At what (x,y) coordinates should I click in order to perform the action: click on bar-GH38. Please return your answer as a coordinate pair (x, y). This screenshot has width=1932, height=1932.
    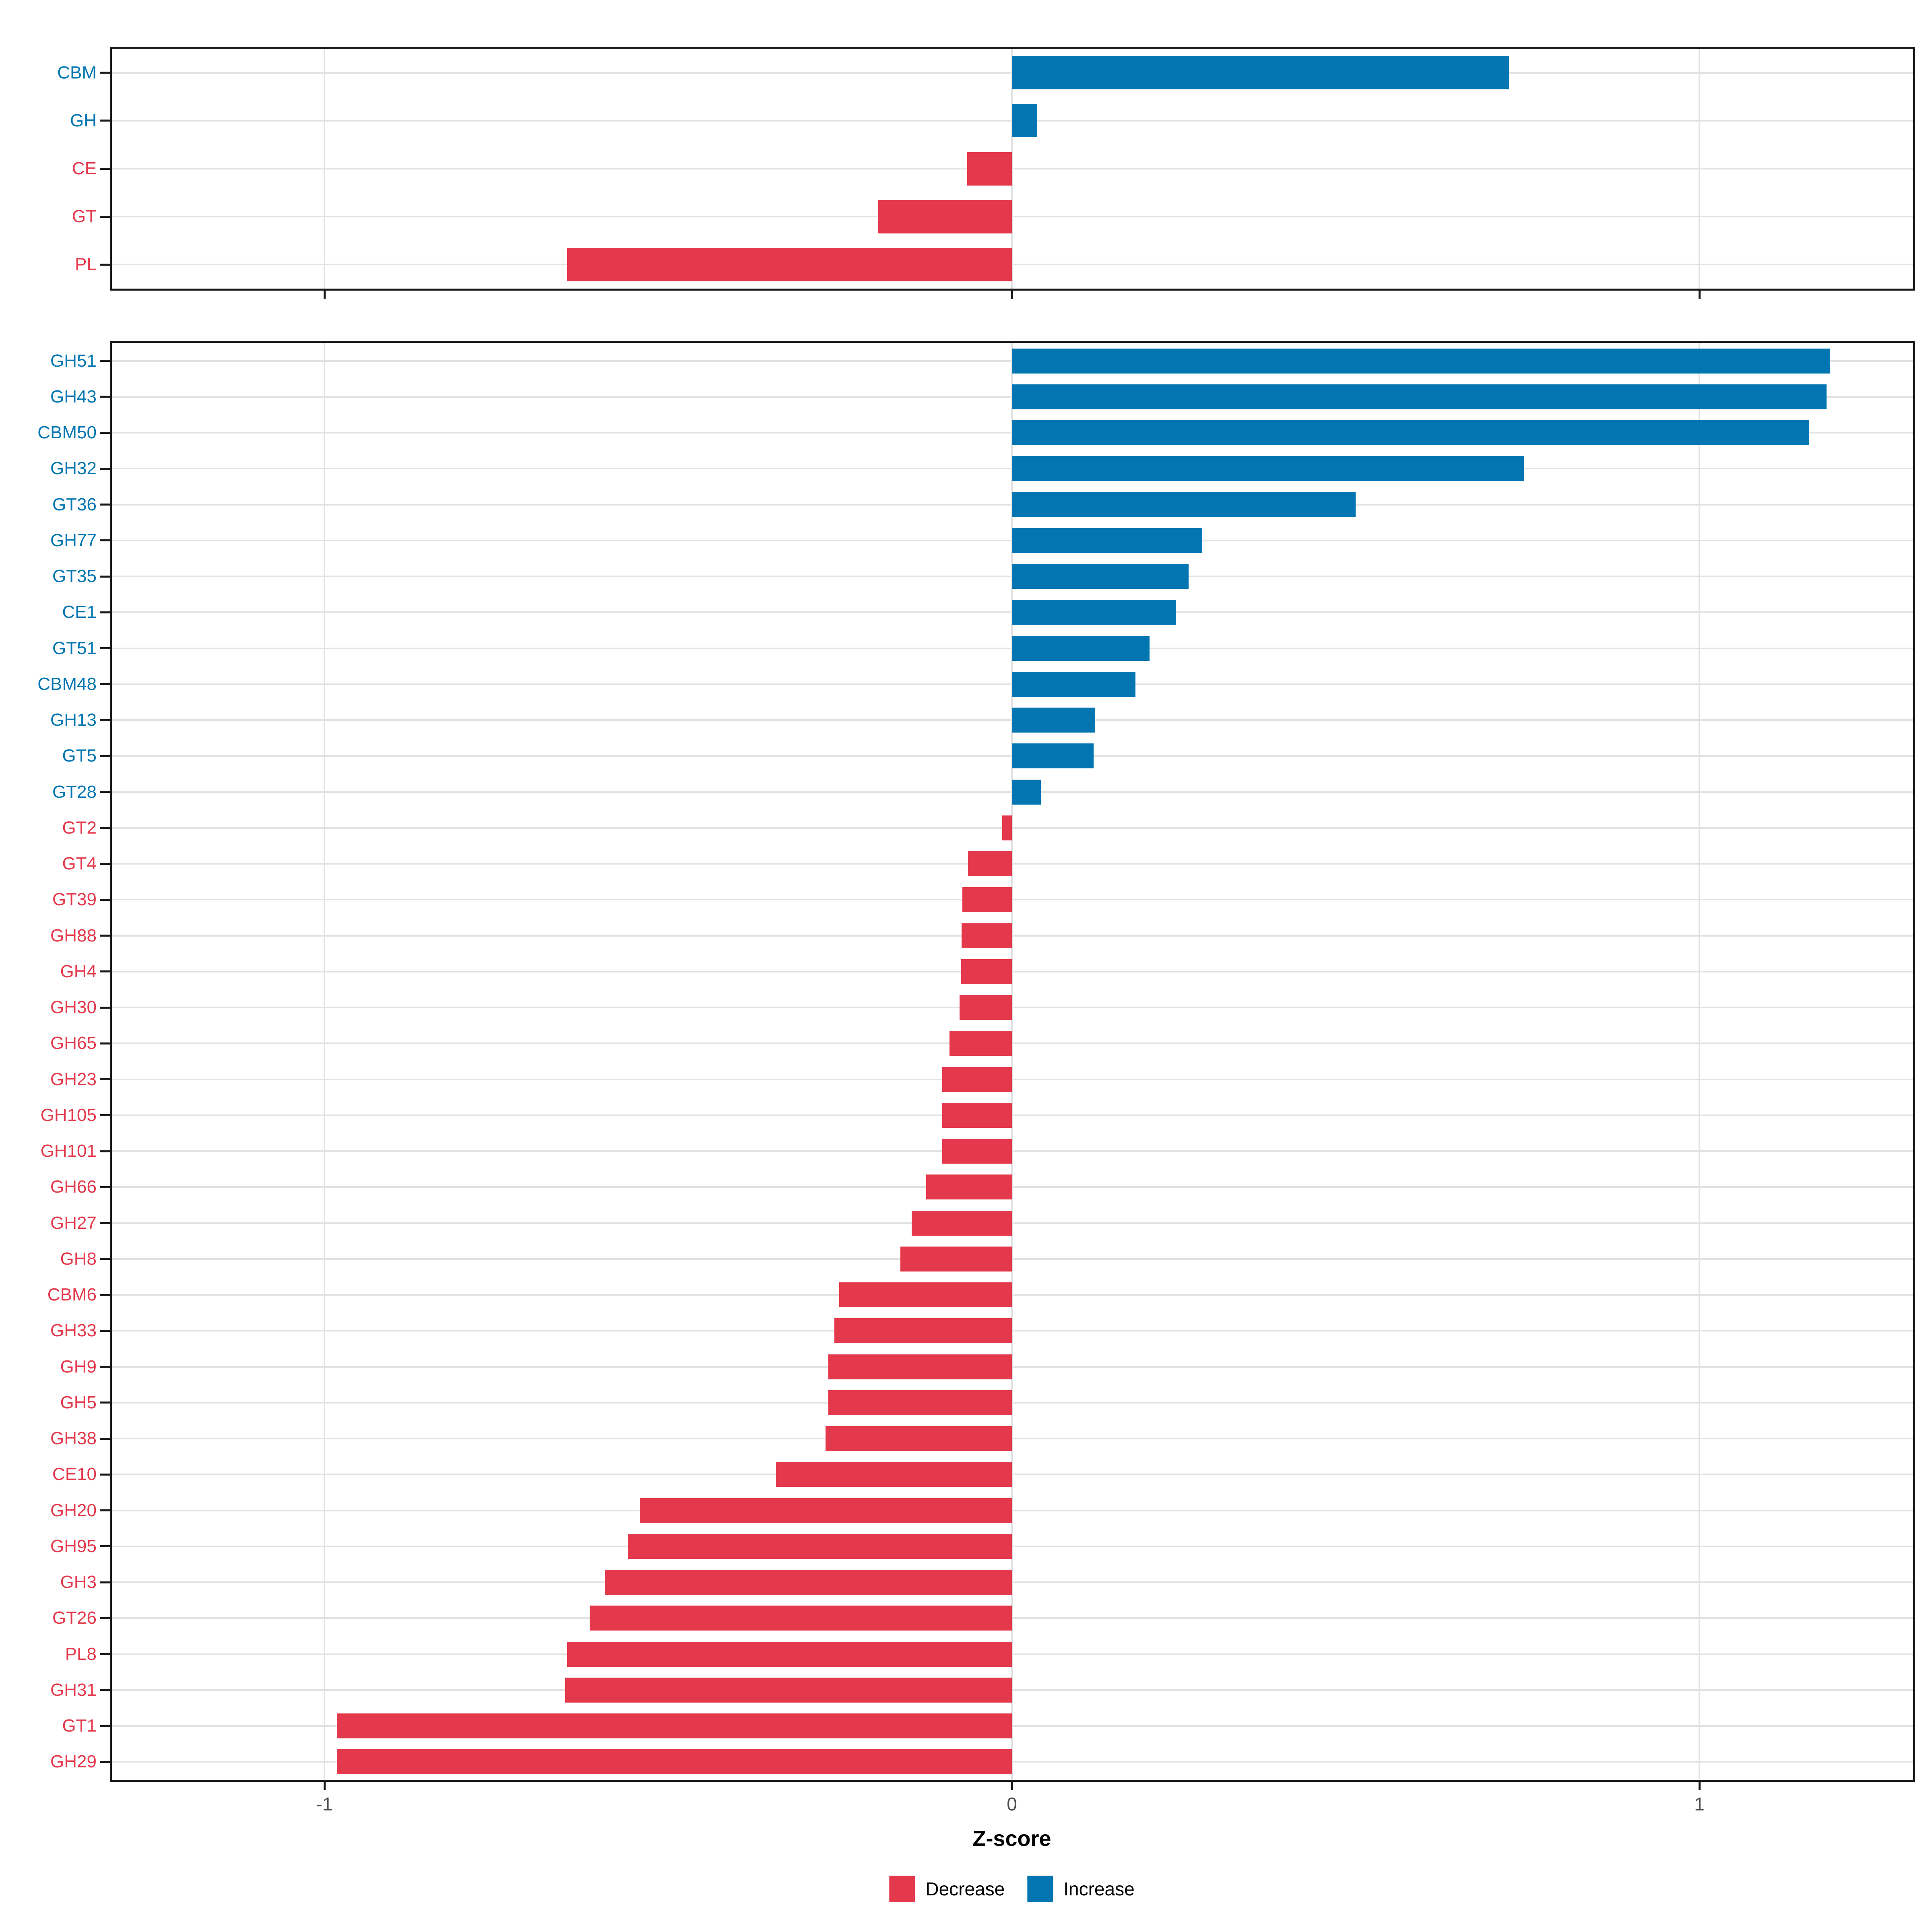
    Looking at the image, I should click on (919, 1438).